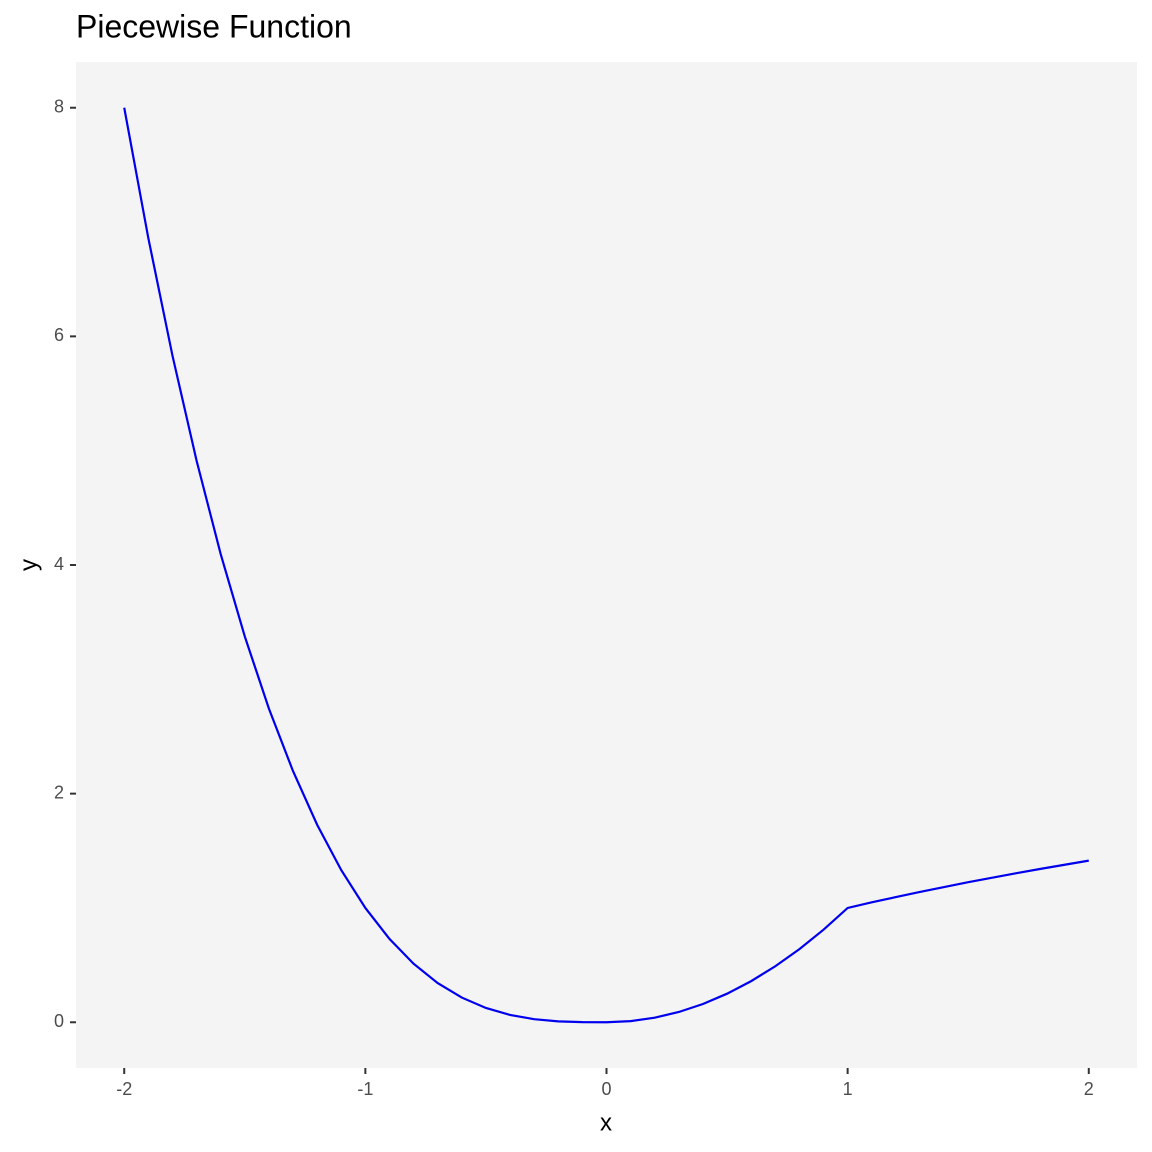 The height and width of the screenshot is (1152, 1152). Describe the element at coordinates (59, 106) in the screenshot. I see `y-tick-label: 8` at that location.